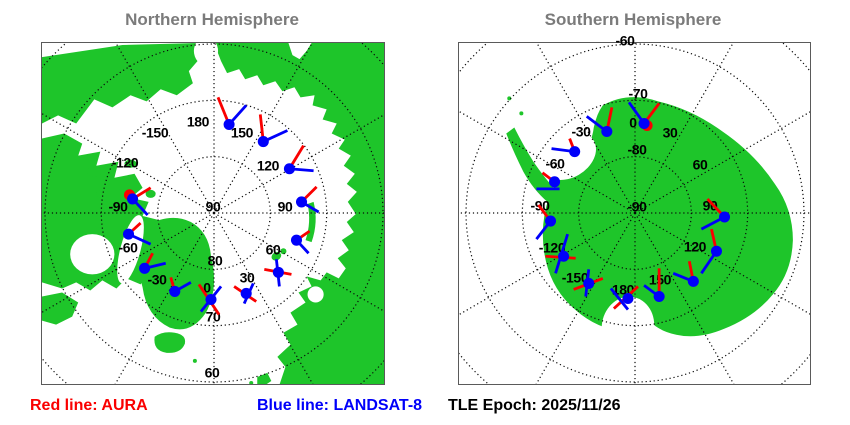 The image size is (850, 425). I want to click on grid-label: -70, so click(638, 93).